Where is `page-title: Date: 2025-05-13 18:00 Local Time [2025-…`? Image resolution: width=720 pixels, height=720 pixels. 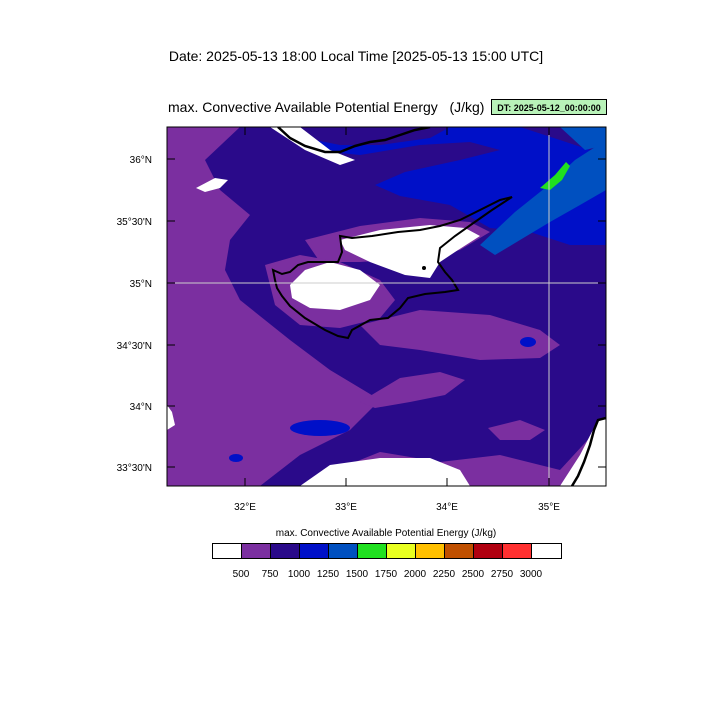 page-title: Date: 2025-05-13 18:00 Local Time [2025-… is located at coordinates (360, 56).